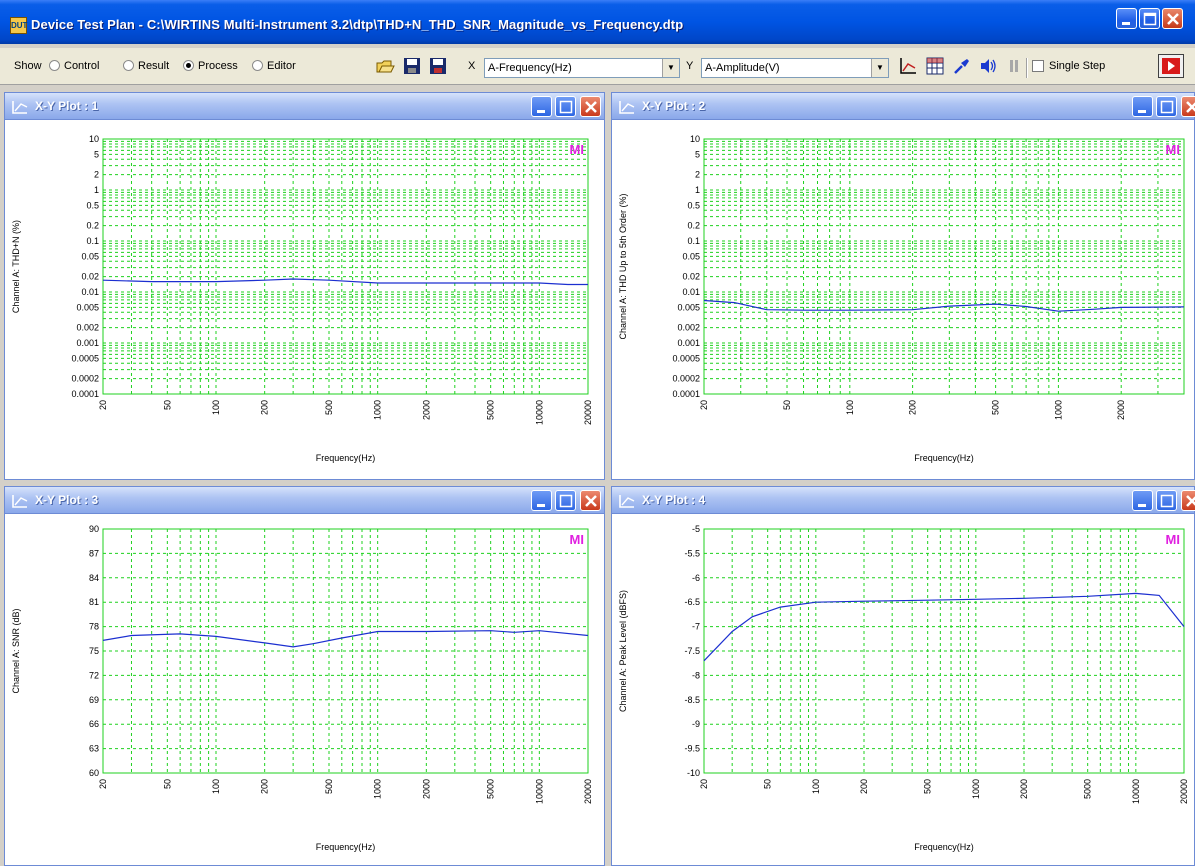 The height and width of the screenshot is (866, 1195). Describe the element at coordinates (96, 175) in the screenshot. I see `y-tick-label: 2` at that location.